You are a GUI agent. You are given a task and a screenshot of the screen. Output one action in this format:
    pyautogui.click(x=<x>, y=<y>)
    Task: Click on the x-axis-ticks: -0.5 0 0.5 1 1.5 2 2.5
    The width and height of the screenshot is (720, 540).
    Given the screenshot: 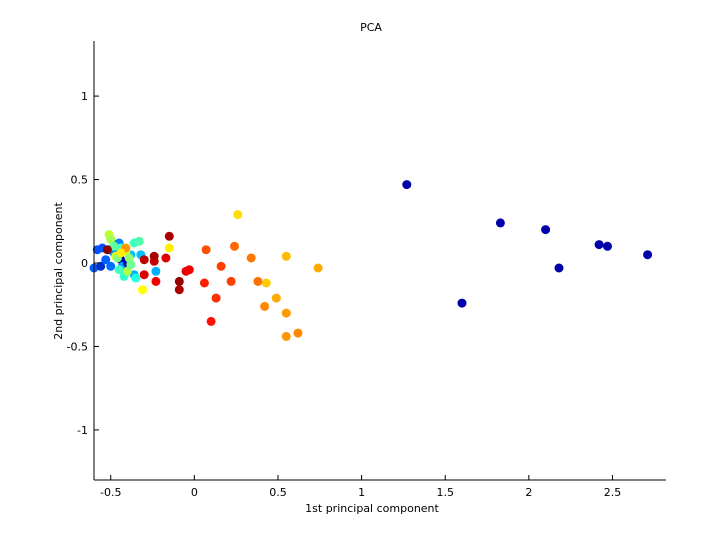 What is the action you would take?
    pyautogui.click(x=360, y=487)
    